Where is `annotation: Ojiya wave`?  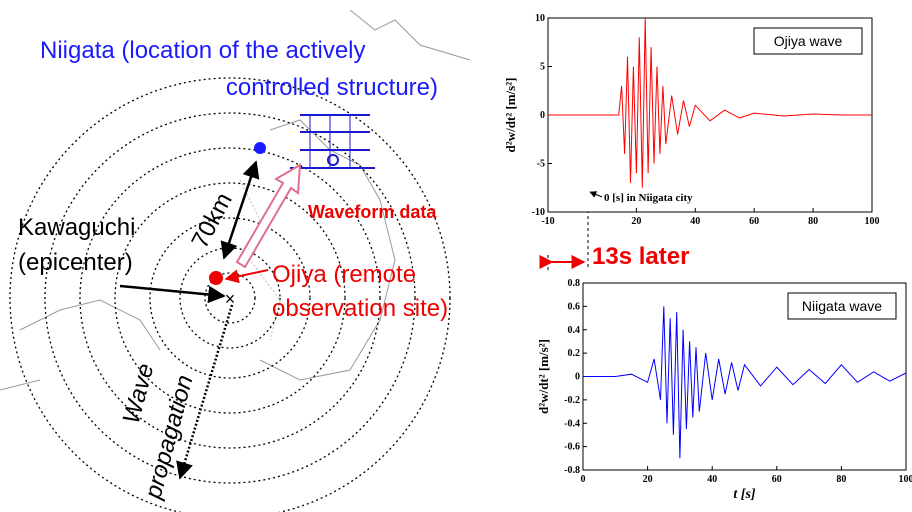 annotation: Ojiya wave is located at coordinates (808, 41).